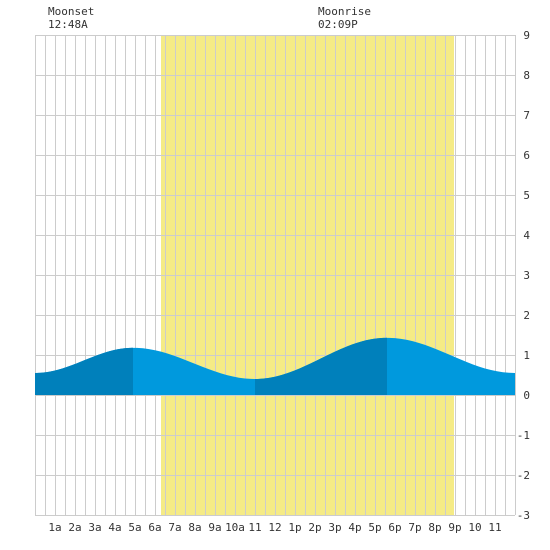 This screenshot has height=550, width=550. I want to click on x-tick-label: 4a, so click(114, 527).